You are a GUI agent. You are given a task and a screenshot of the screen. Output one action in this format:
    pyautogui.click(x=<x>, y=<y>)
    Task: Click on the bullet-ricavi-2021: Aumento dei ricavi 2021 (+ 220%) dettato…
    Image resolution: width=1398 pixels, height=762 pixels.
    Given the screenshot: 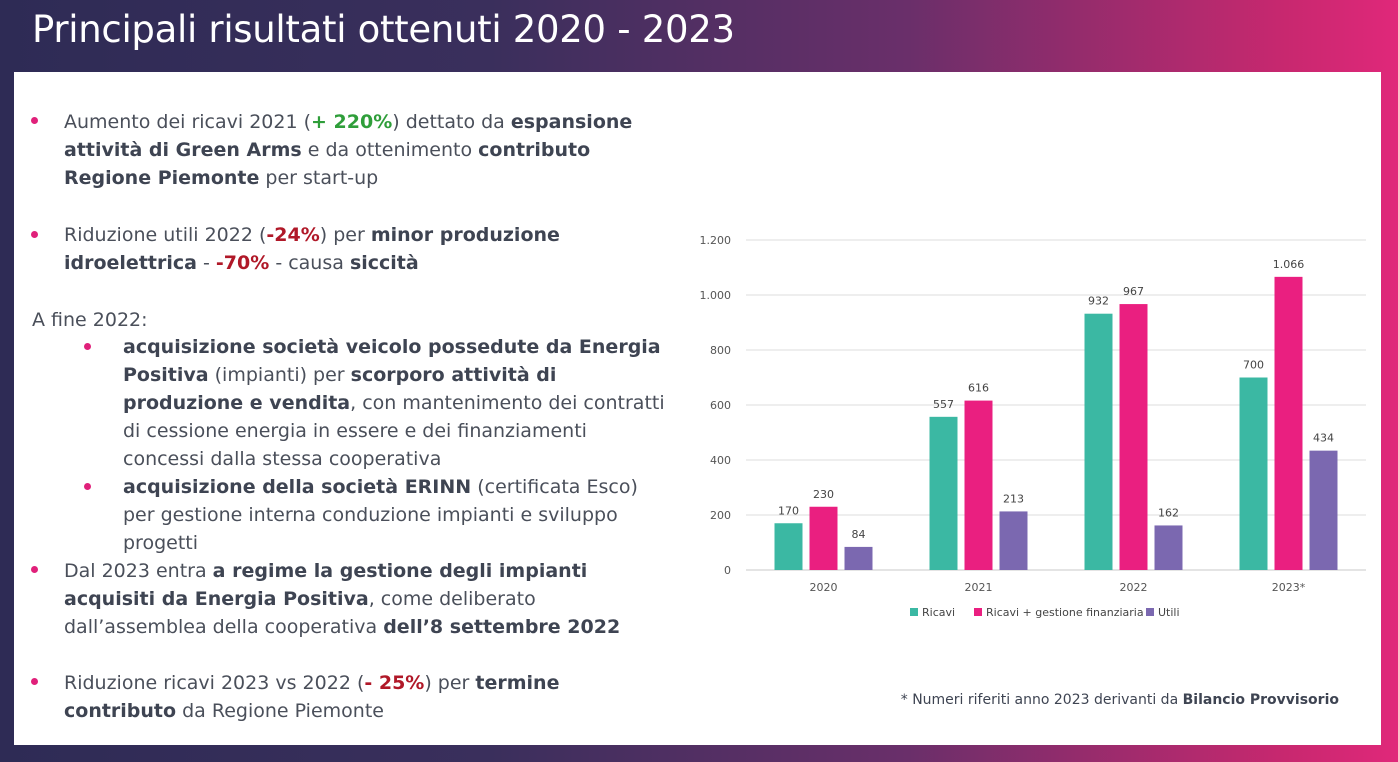 What is the action you would take?
    pyautogui.click(x=364, y=150)
    